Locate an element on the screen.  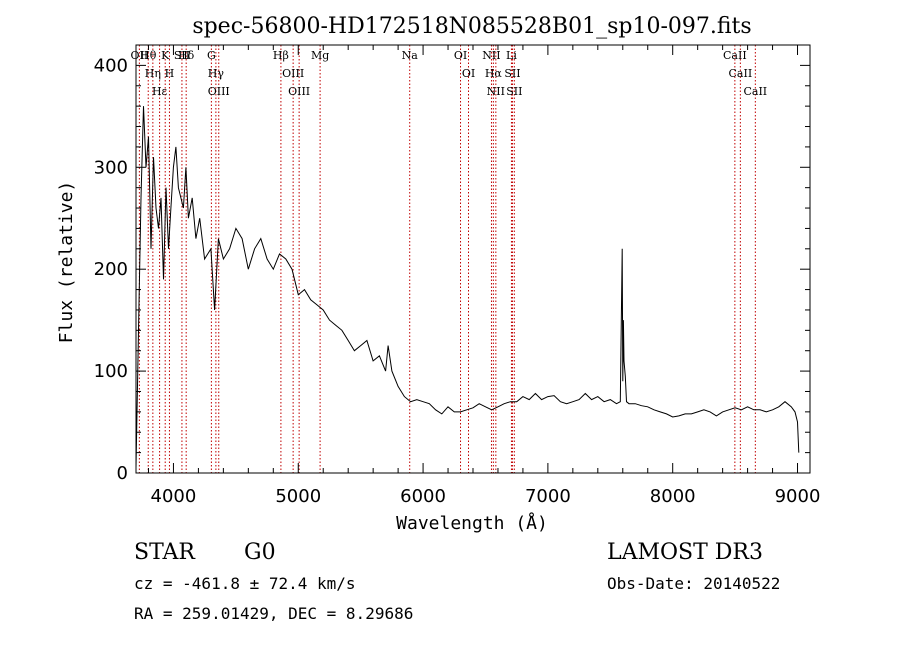
spectral-line-label: Li is located at coordinates (511, 55).